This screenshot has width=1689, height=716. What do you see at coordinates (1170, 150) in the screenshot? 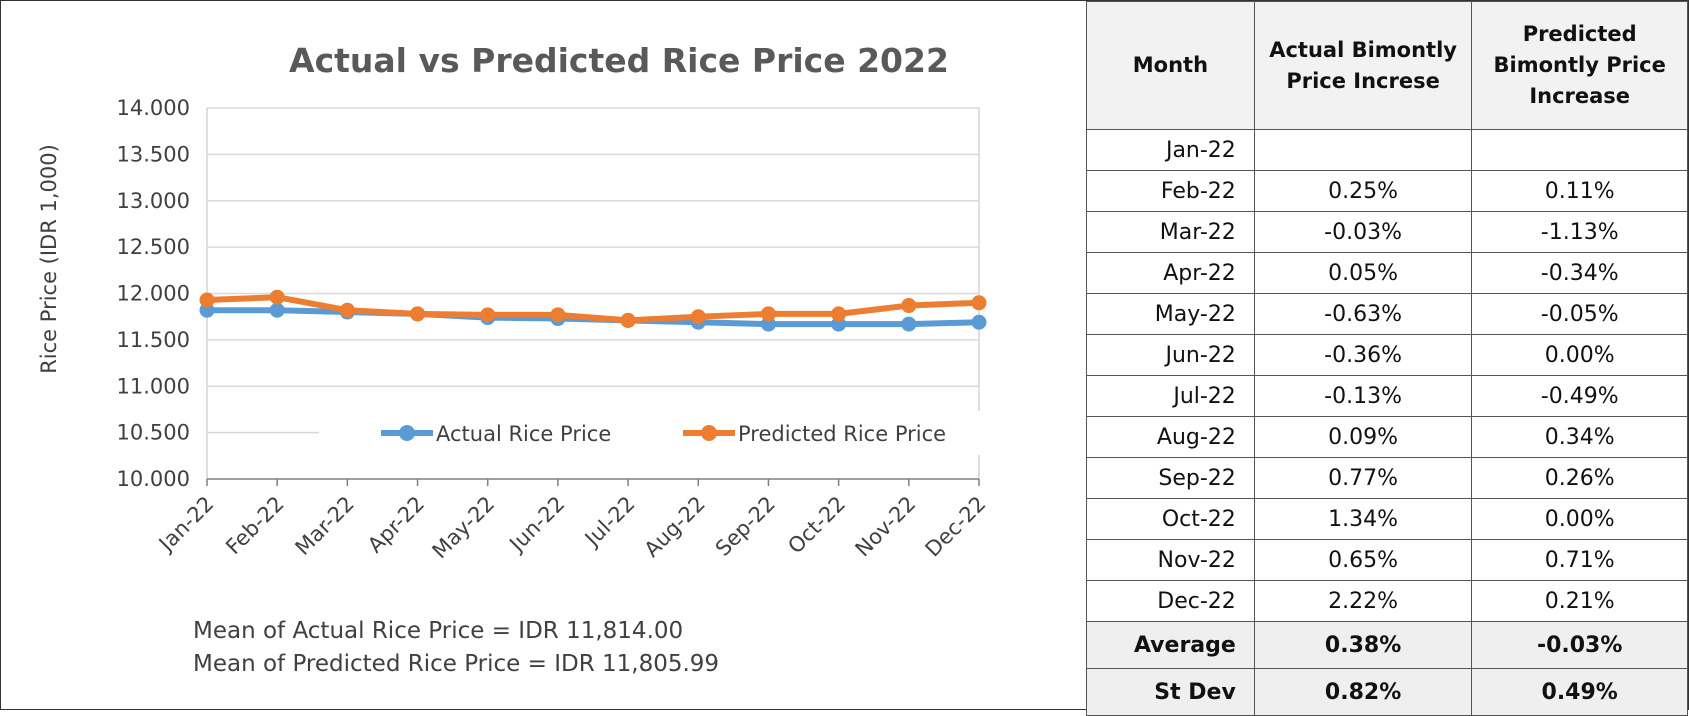
I see `table-cell-month: Jan-22` at bounding box center [1170, 150].